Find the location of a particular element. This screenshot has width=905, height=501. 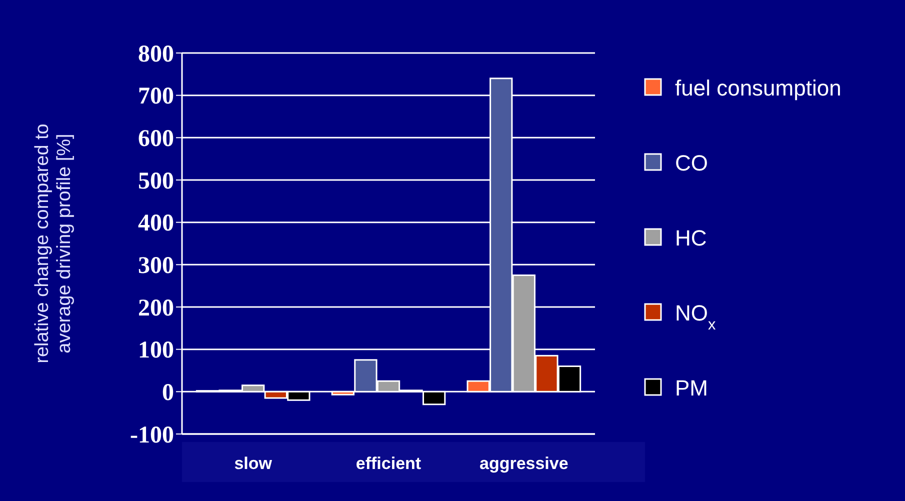

y-tick-label: 0 is located at coordinates (168, 393).